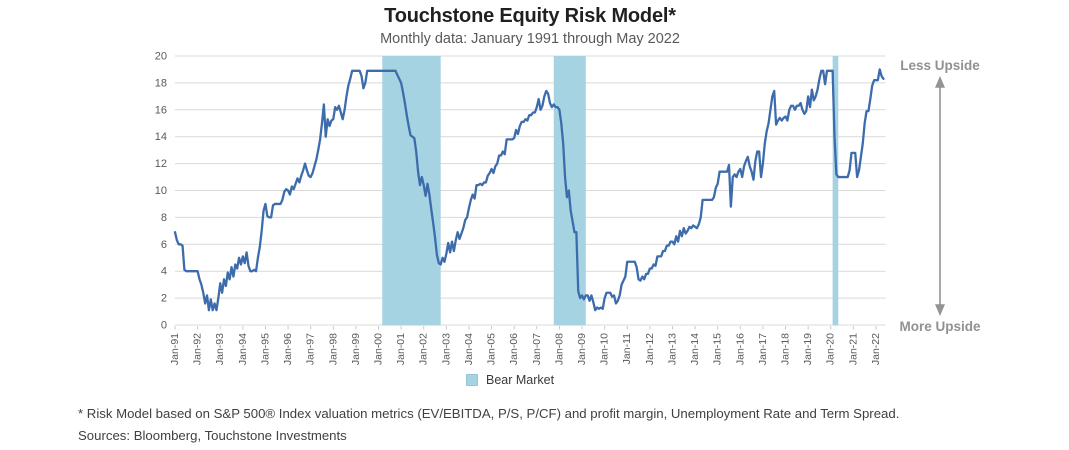 This screenshot has height=450, width=1069. I want to click on x-tick-label: Jan-13, so click(672, 349).